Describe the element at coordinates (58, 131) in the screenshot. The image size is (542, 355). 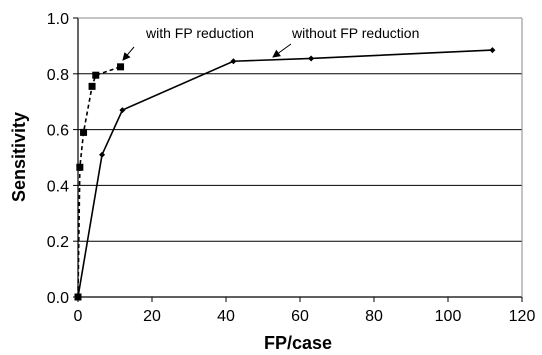
I see `y-tick-label-3: 0.6` at that location.